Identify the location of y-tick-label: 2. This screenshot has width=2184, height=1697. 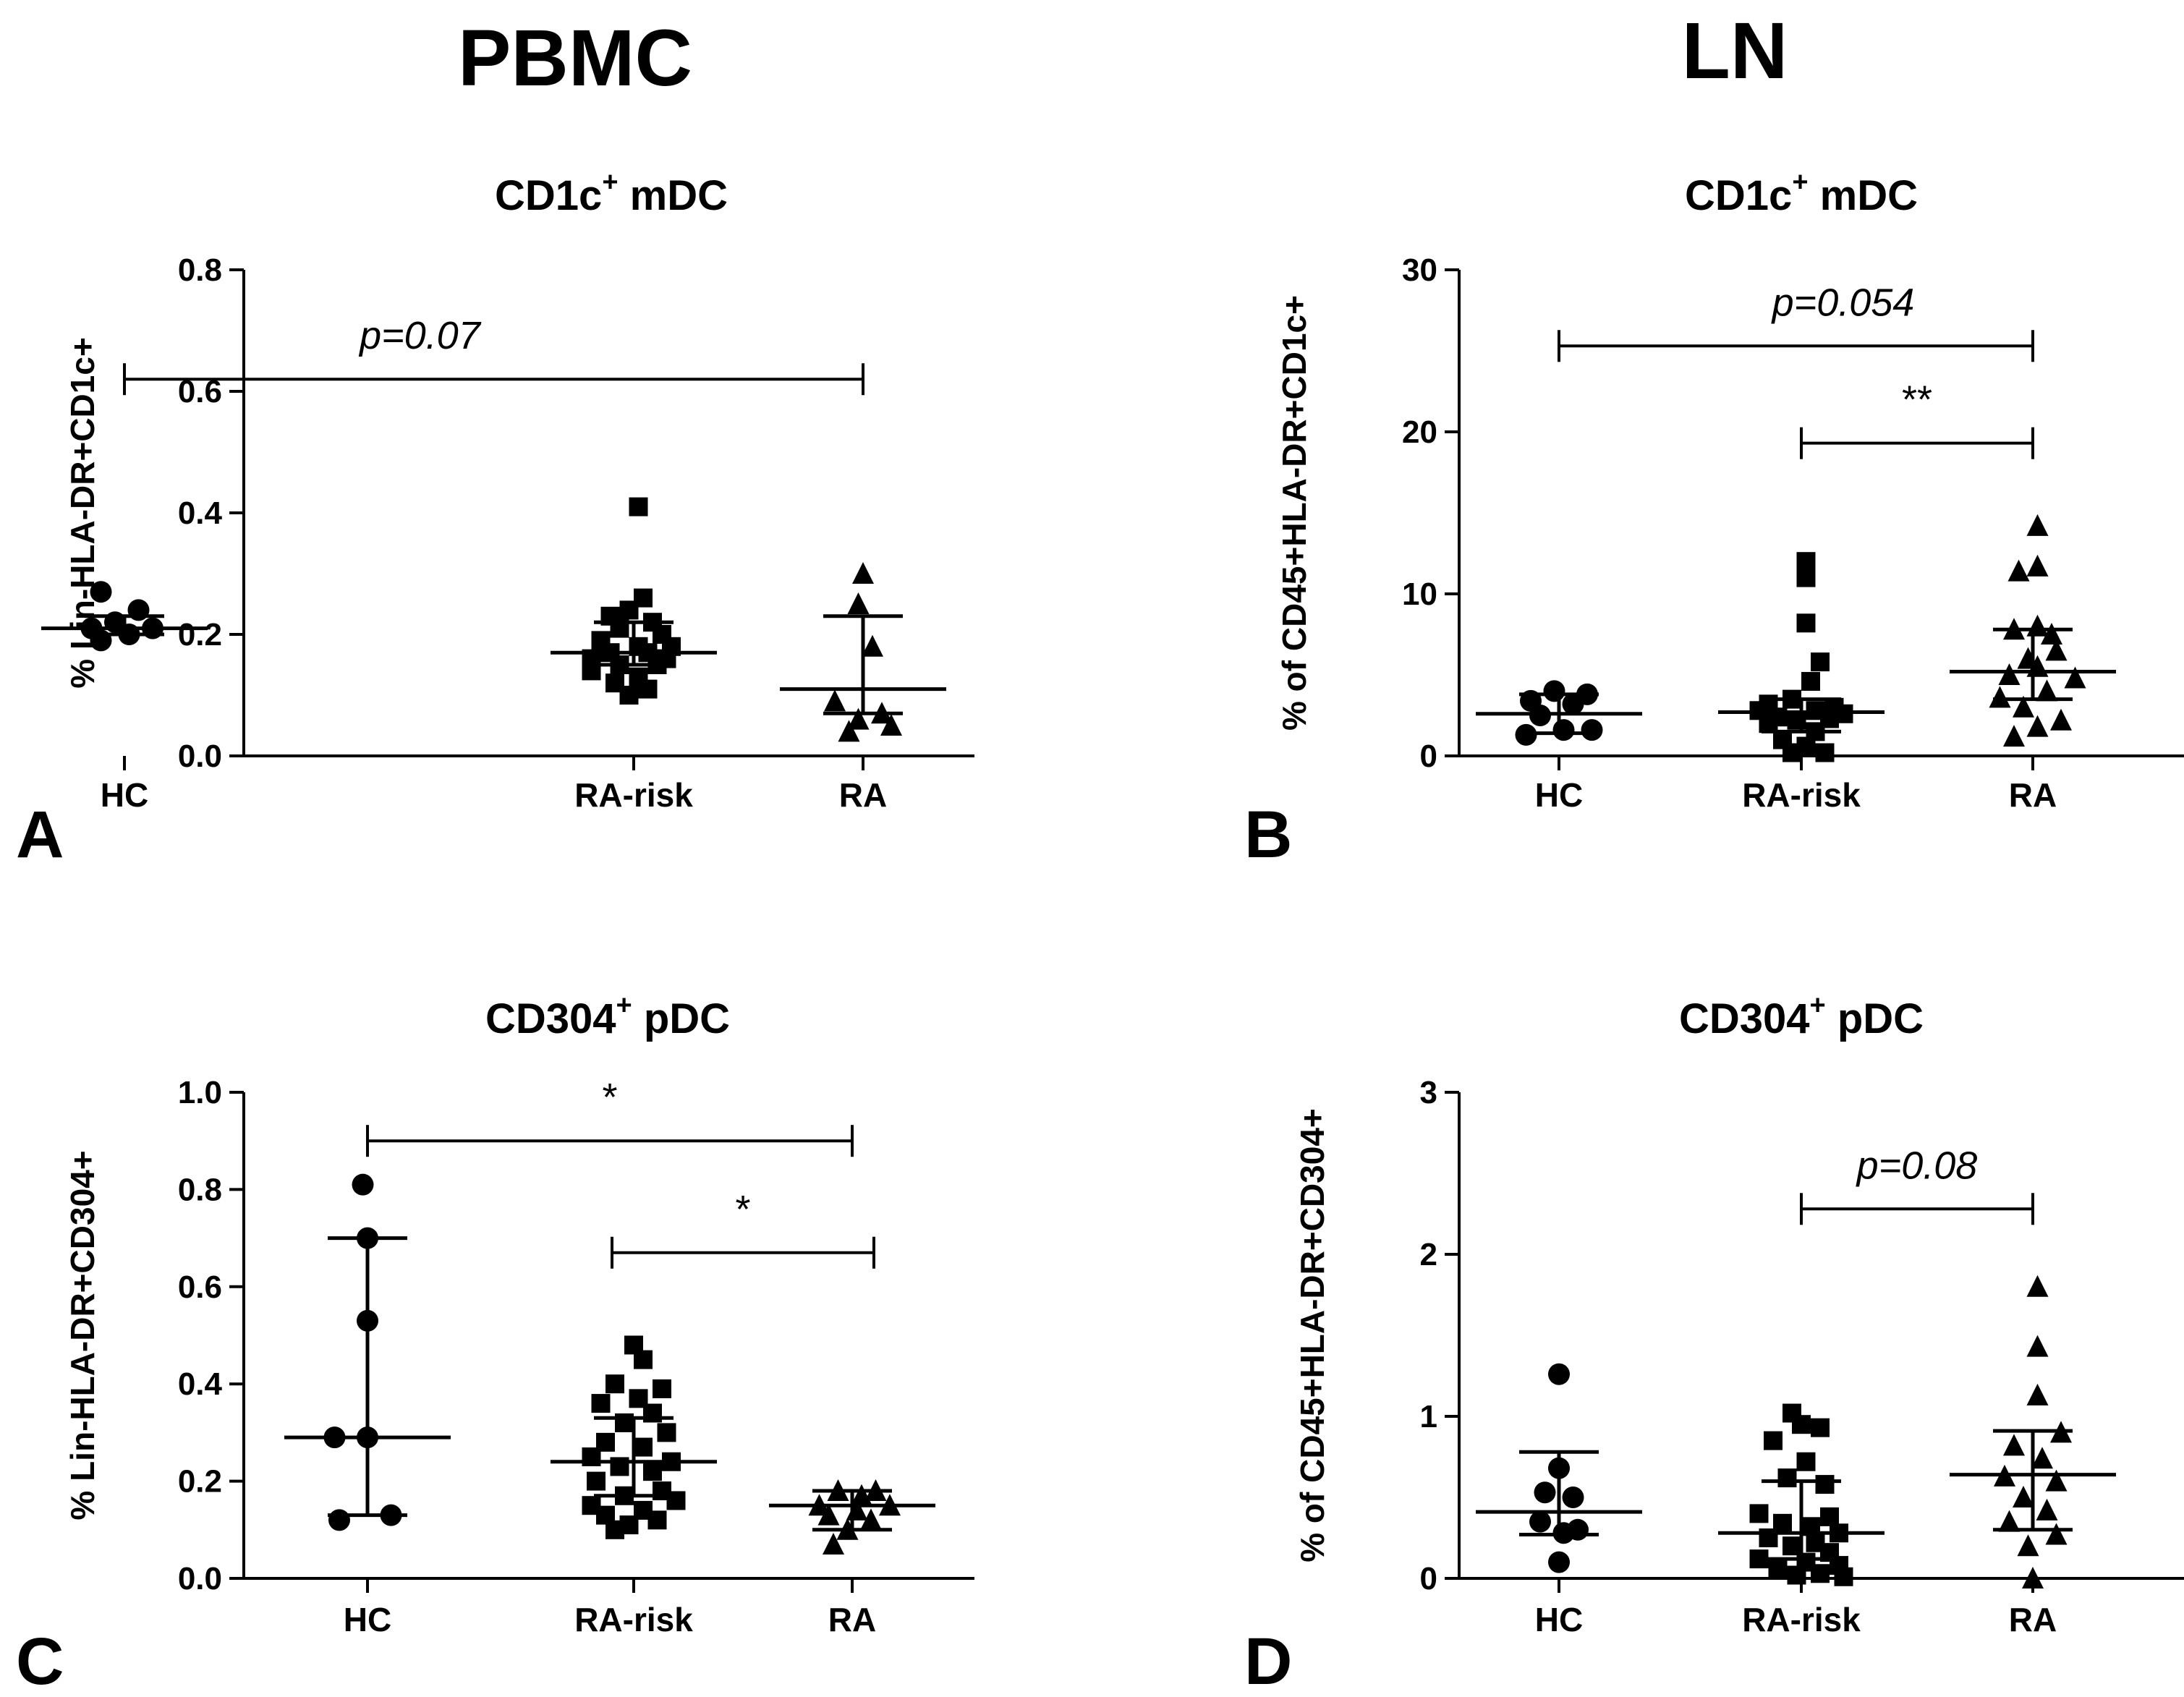
(1428, 1254).